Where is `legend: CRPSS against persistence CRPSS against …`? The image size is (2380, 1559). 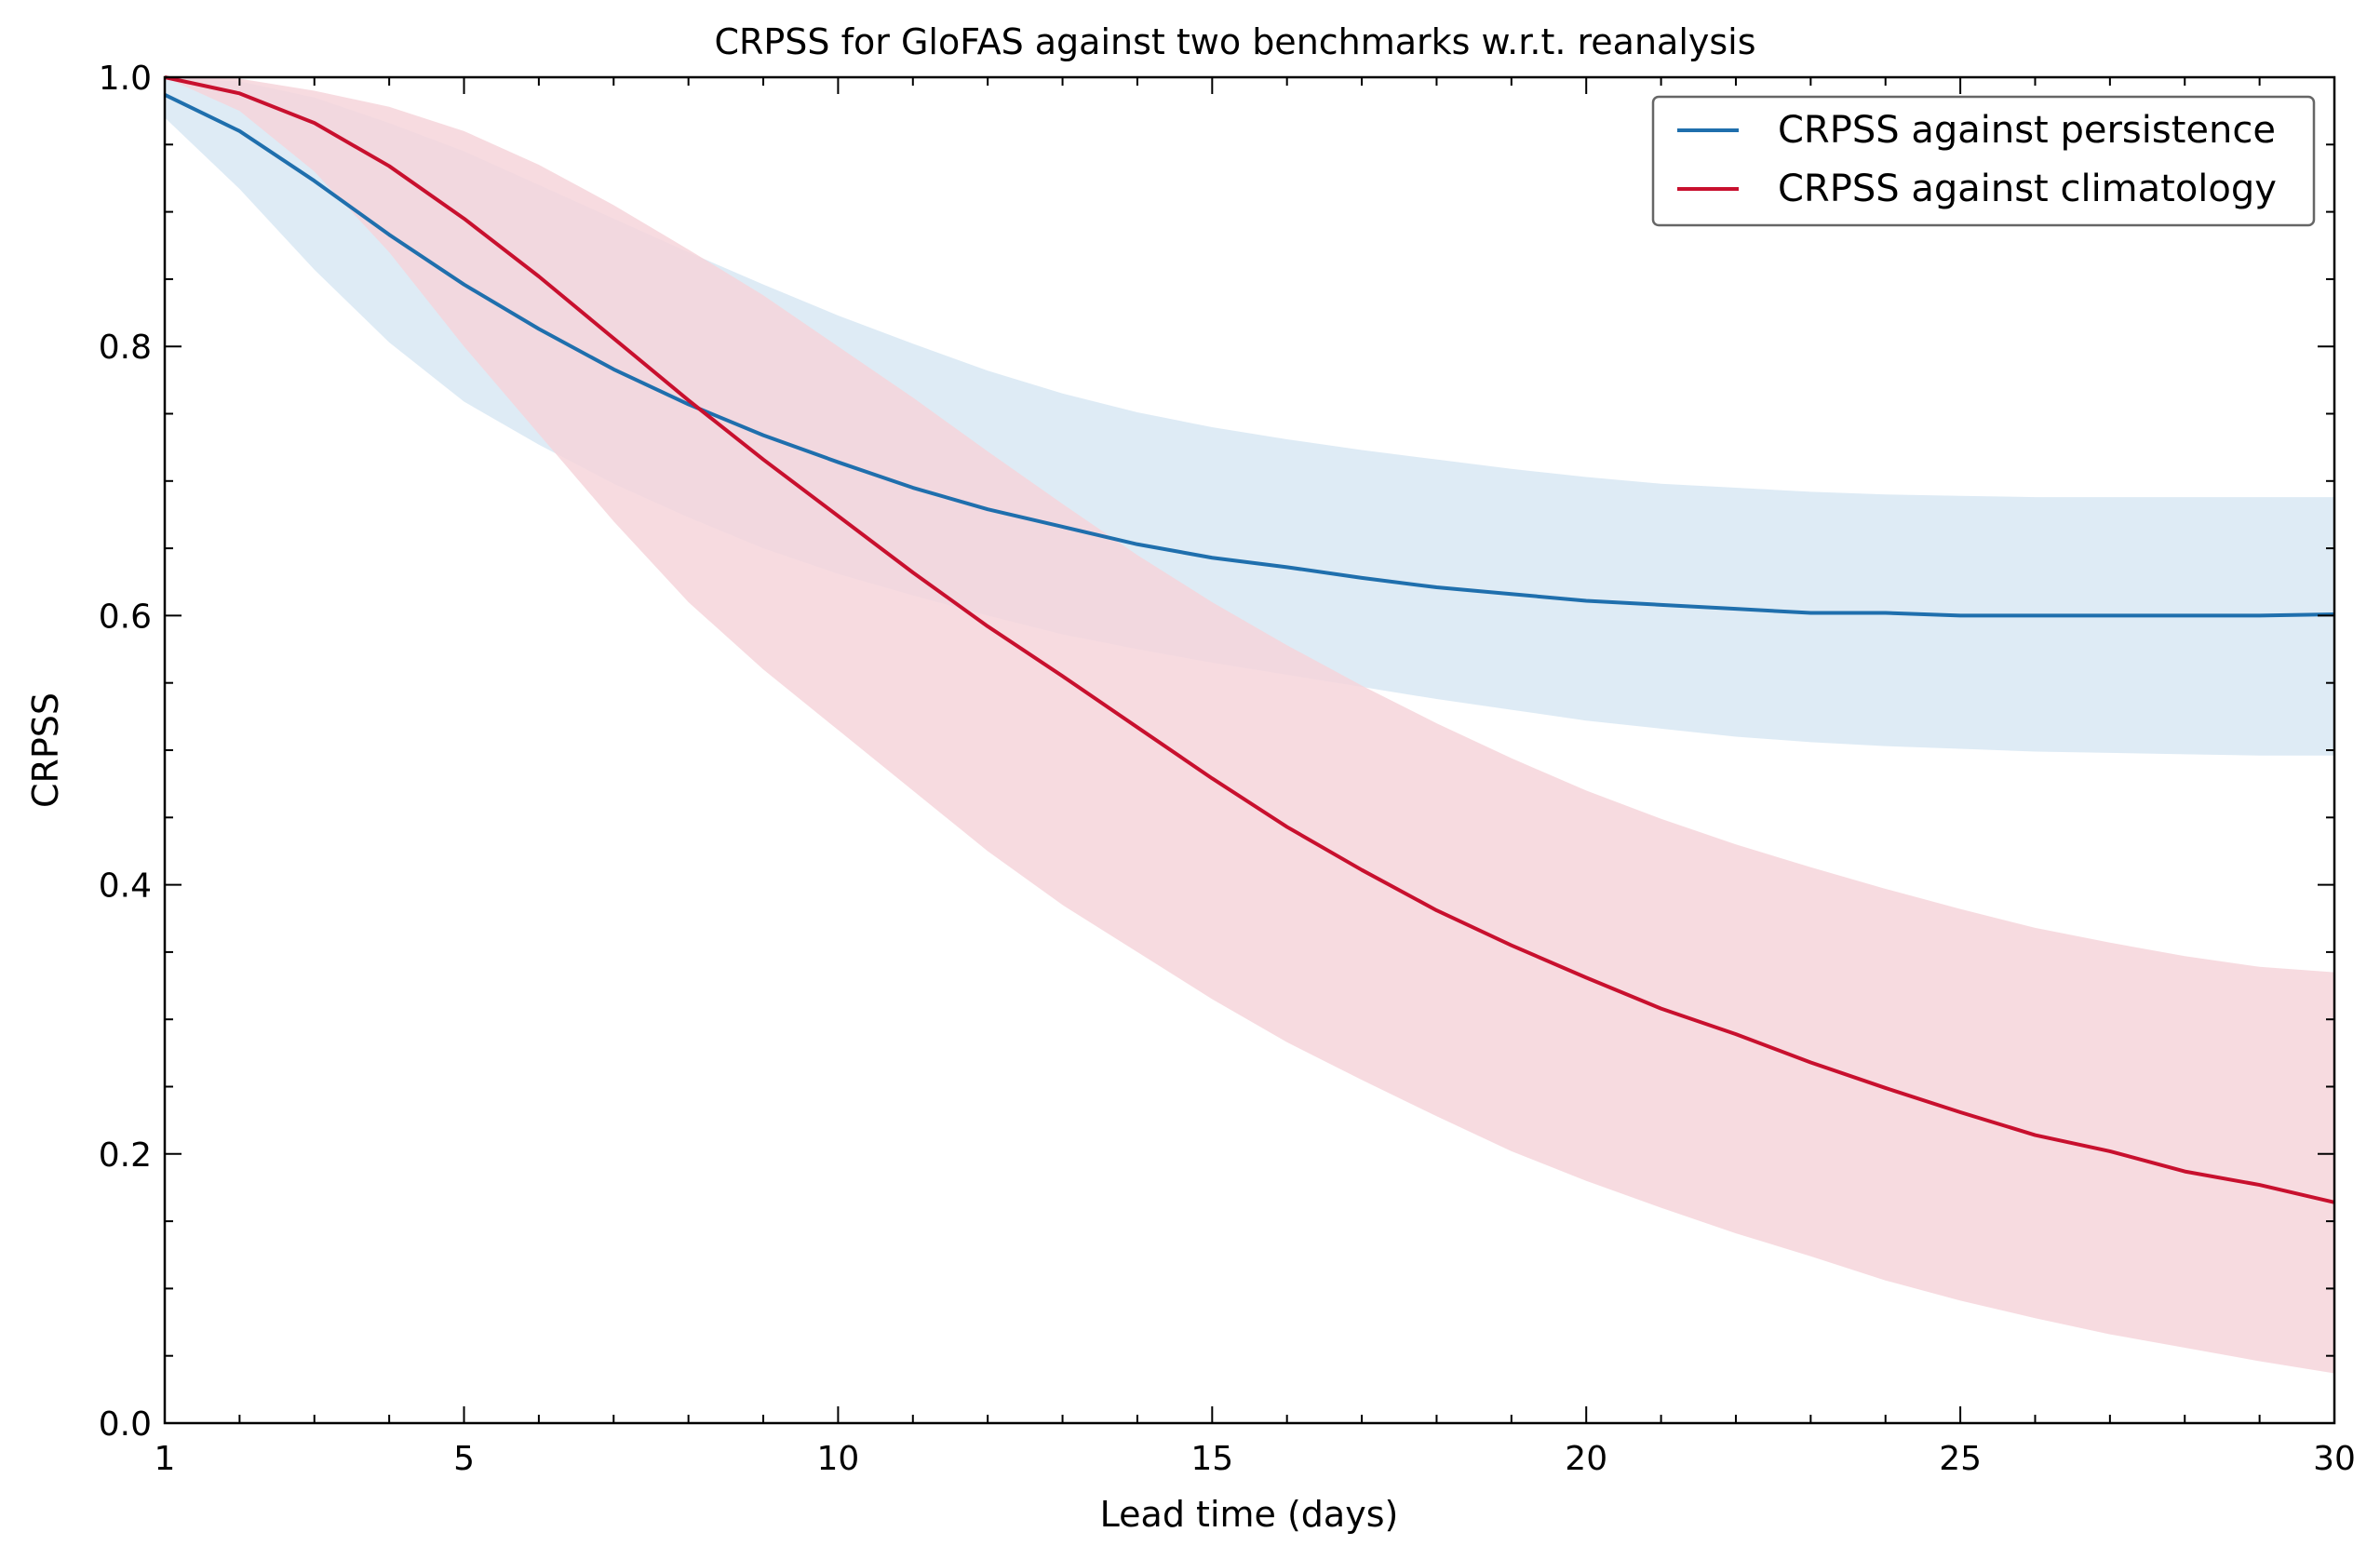 legend: CRPSS against persistence CRPSS against … is located at coordinates (1983, 161).